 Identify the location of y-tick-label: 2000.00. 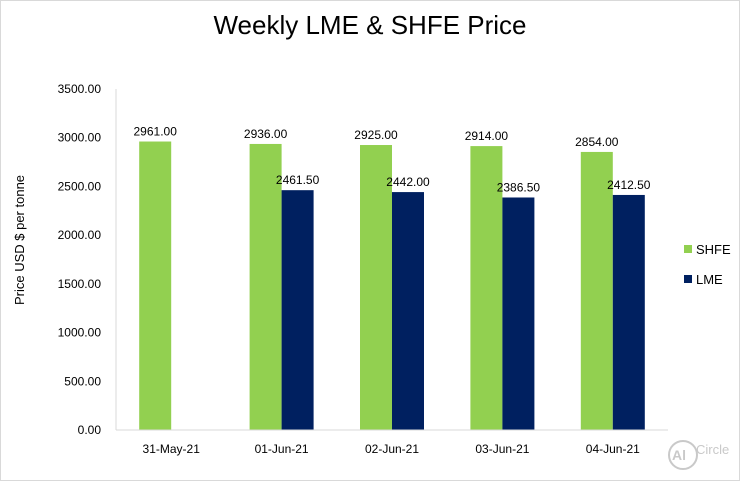
(80, 235).